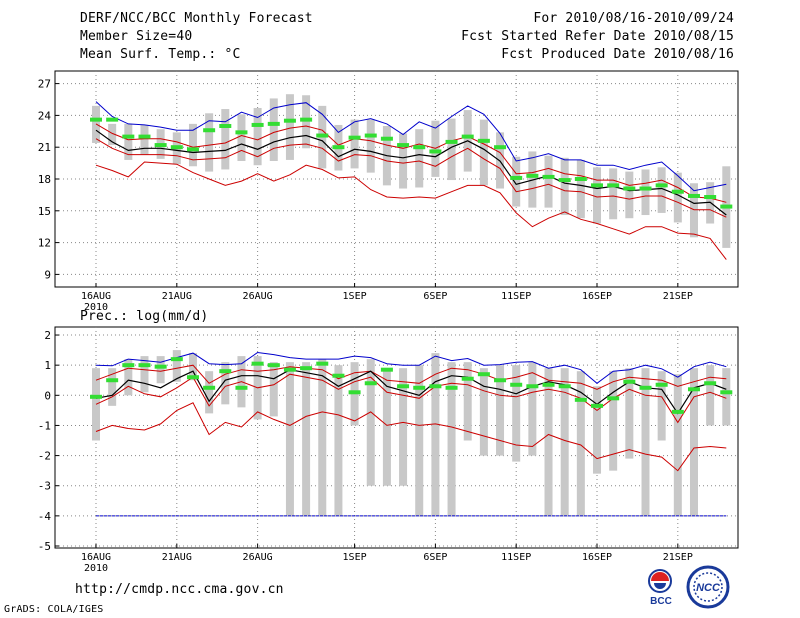 Image resolution: width=800 pixels, height=618 pixels. What do you see at coordinates (411, 178) in the screenshot?
I see `series-line-lower-inner` at bounding box center [411, 178].